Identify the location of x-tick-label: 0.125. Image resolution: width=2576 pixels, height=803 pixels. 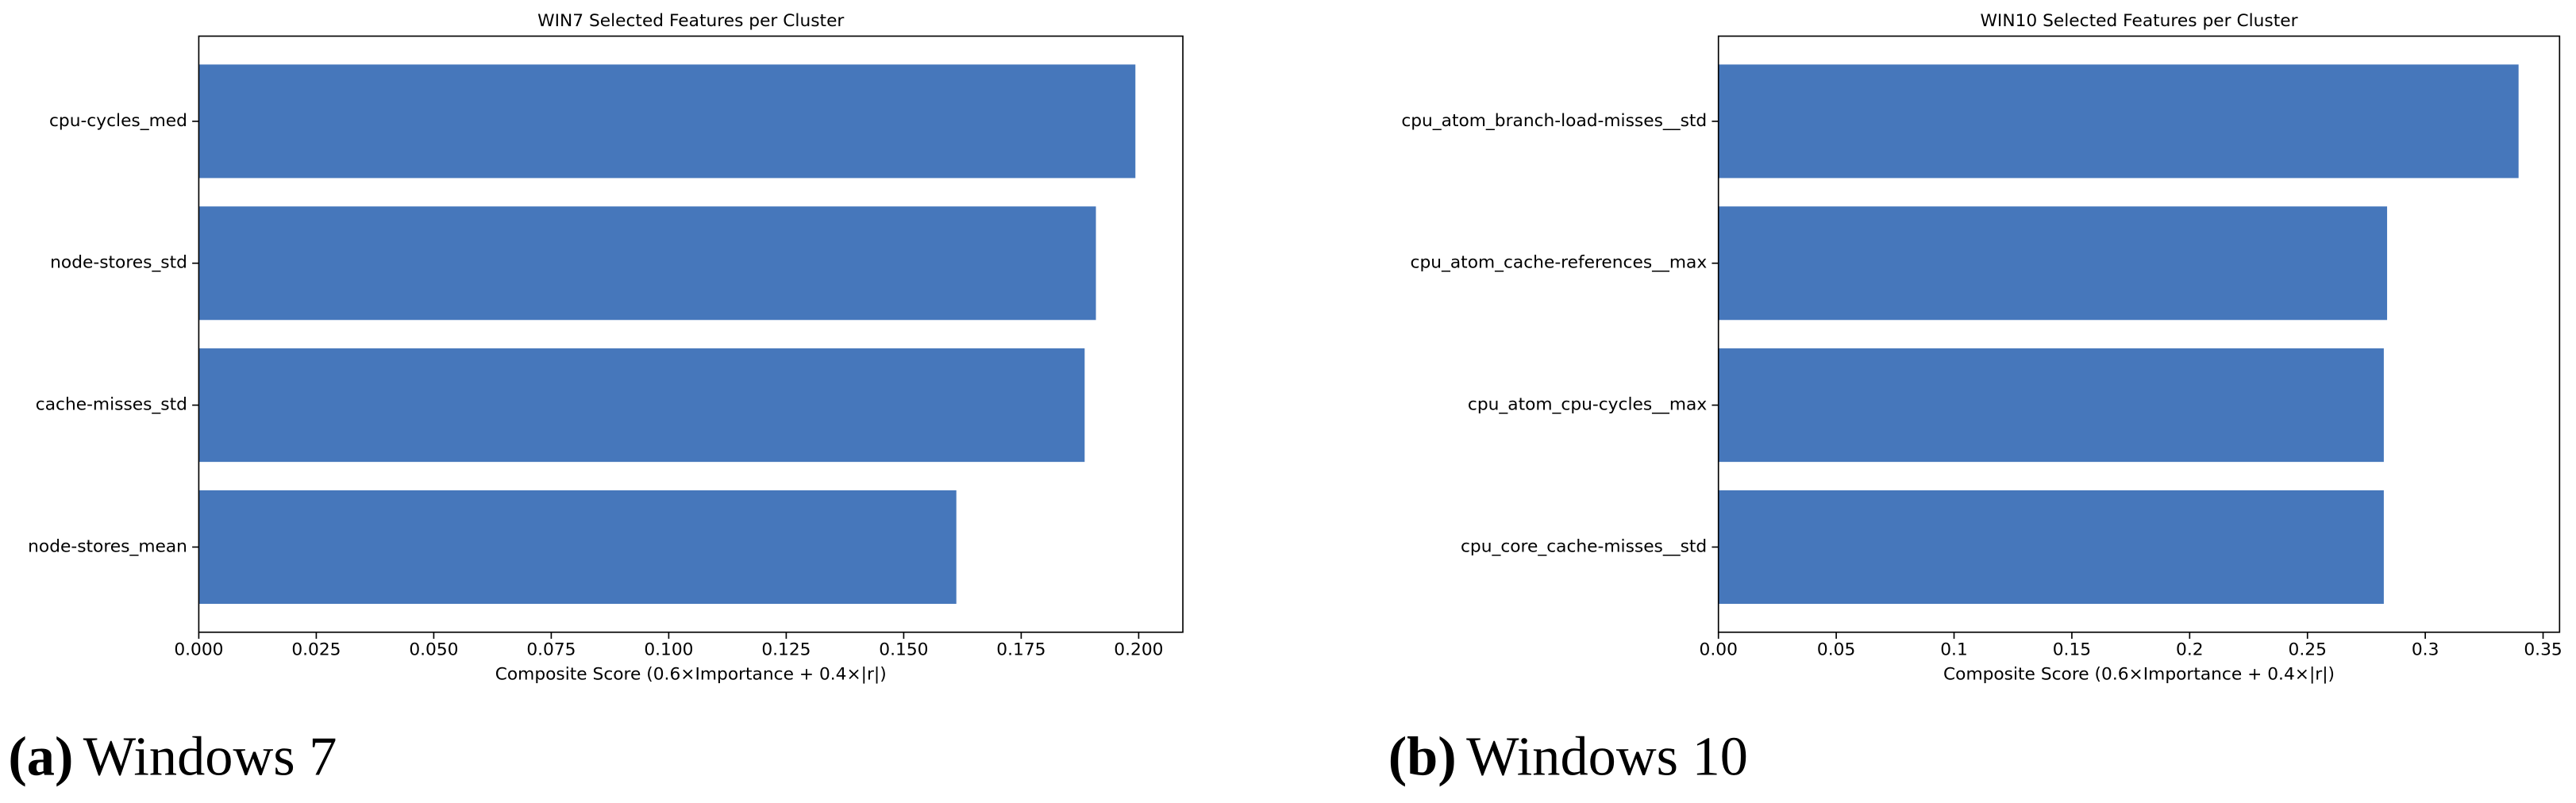
(786, 650).